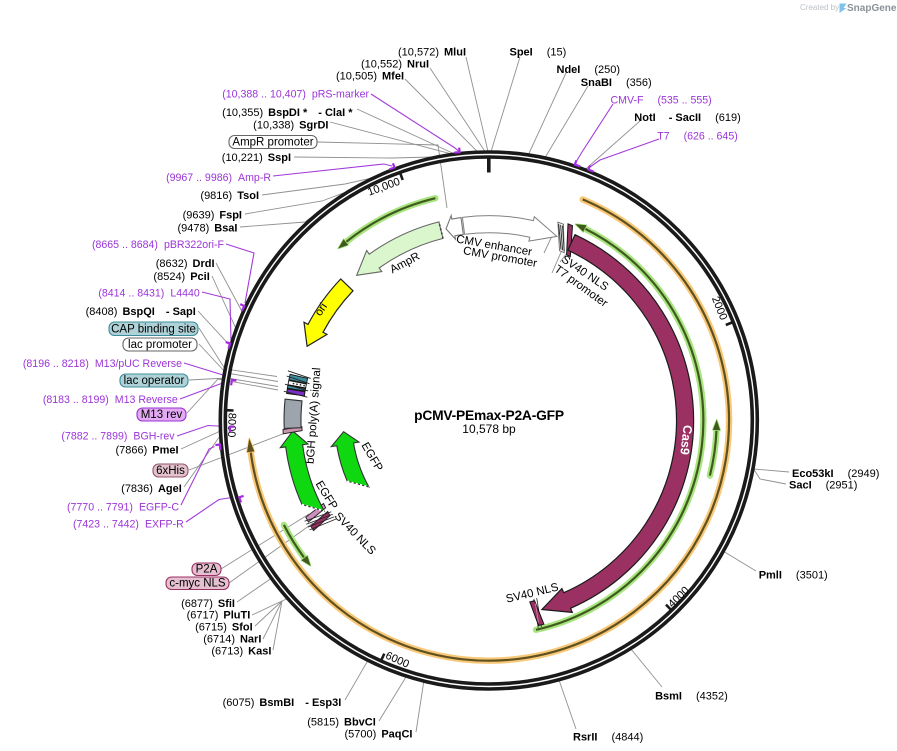  Describe the element at coordinates (432, 53) in the screenshot. I see `svg-text:(10,572)MluI: (10,572) MluI` at that location.